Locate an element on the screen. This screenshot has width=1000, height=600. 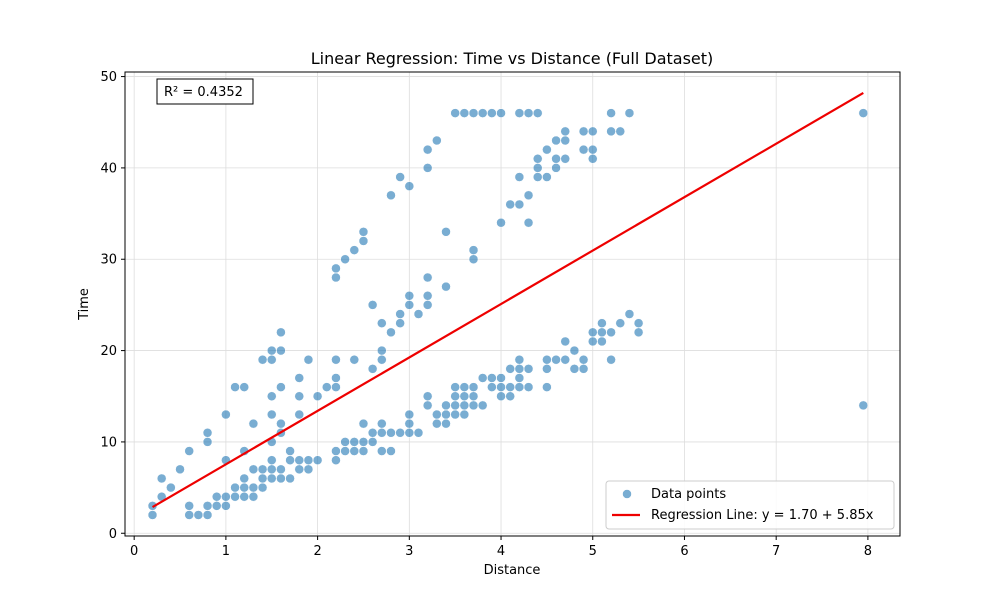
x-tick-label: 7 is located at coordinates (776, 551).